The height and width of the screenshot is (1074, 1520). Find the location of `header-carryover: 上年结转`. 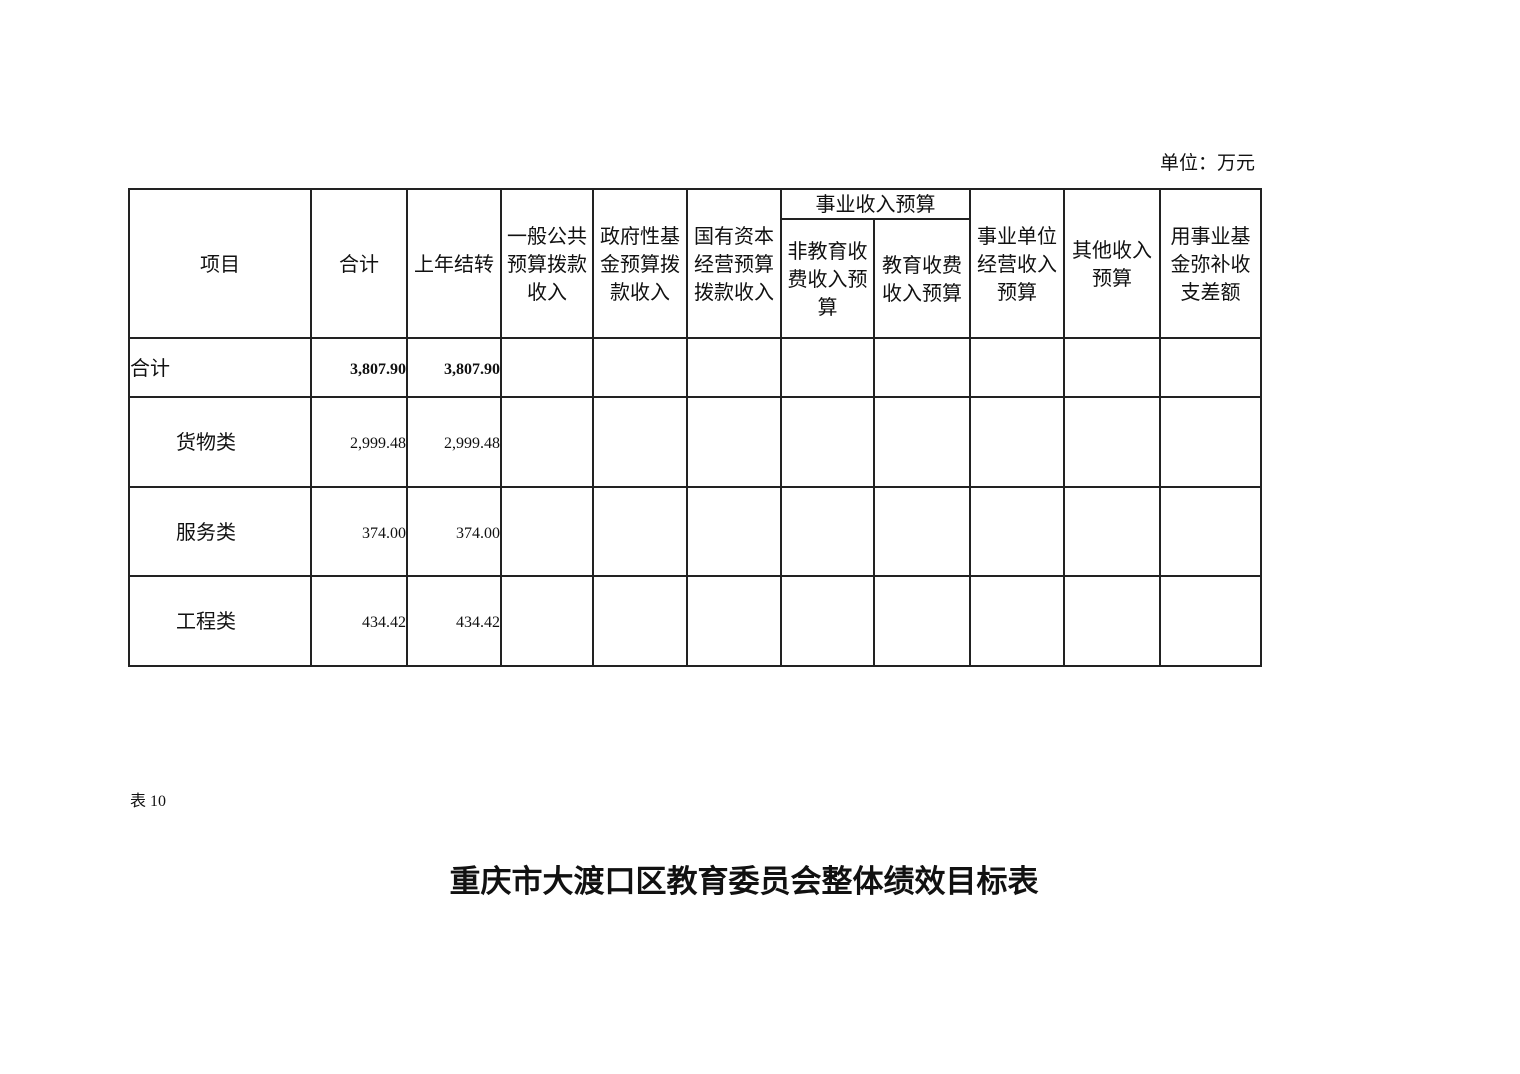

header-carryover: 上年结转 is located at coordinates (454, 263).